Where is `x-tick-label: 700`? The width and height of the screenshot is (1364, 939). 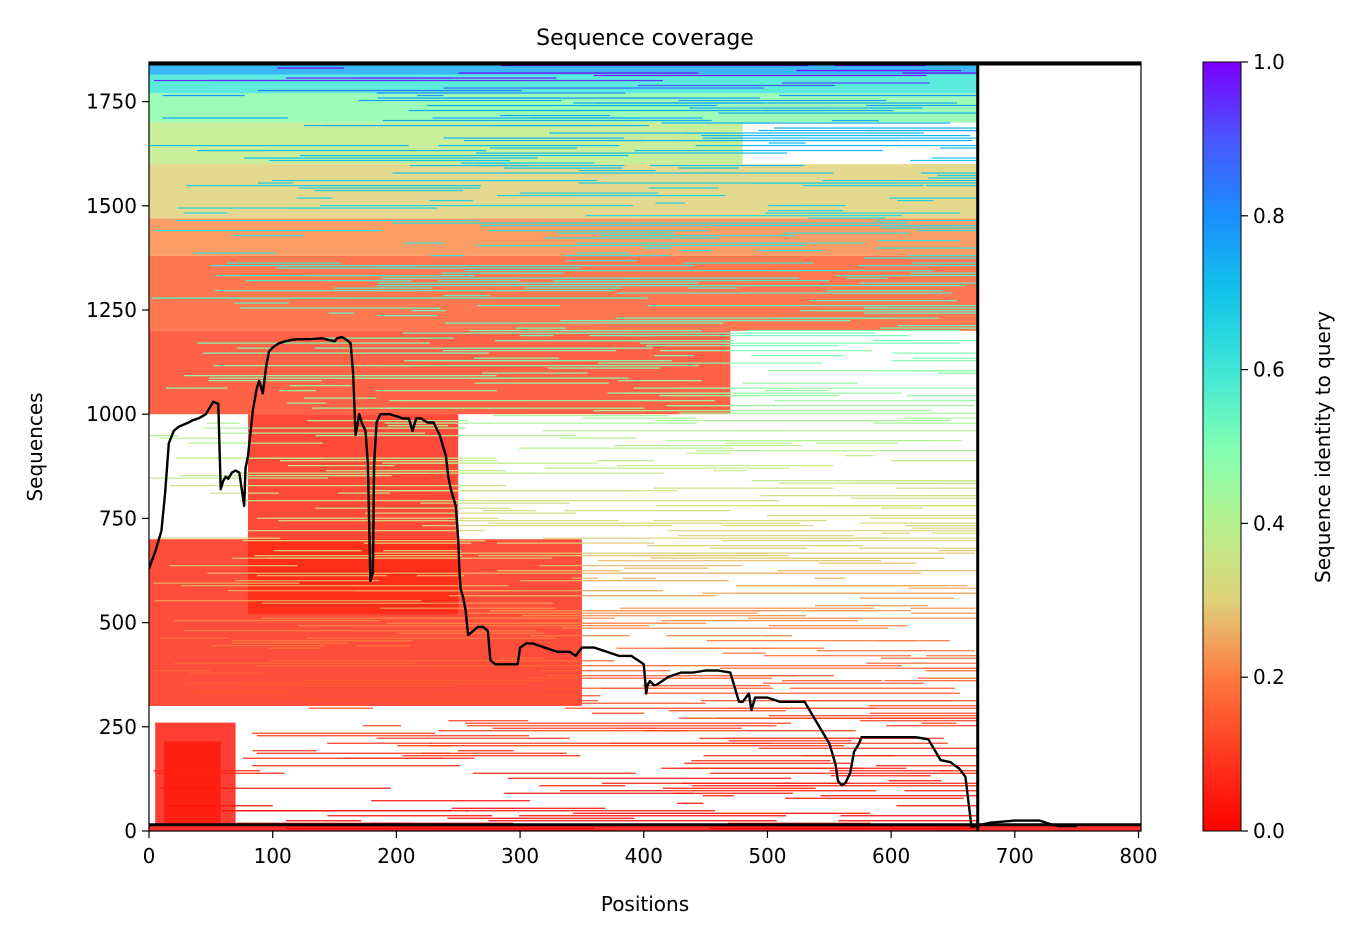 x-tick-label: 700 is located at coordinates (1015, 856).